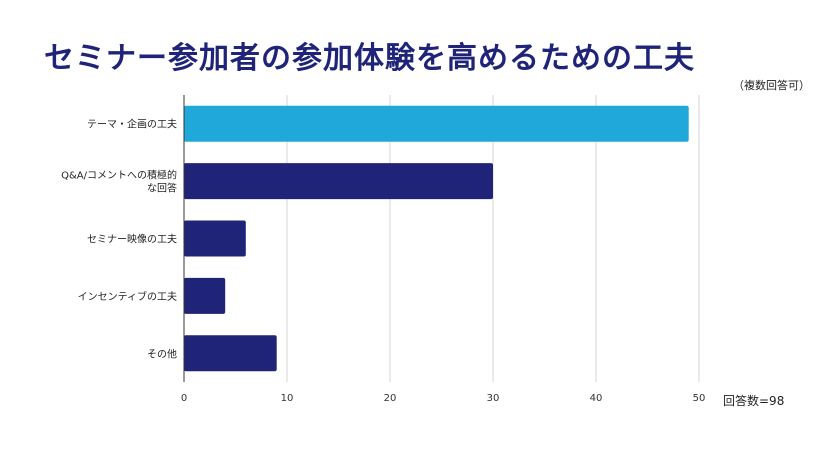 This screenshot has width=822, height=449. I want to click on multiple-answers-note: （複数回答可）, so click(771, 85).